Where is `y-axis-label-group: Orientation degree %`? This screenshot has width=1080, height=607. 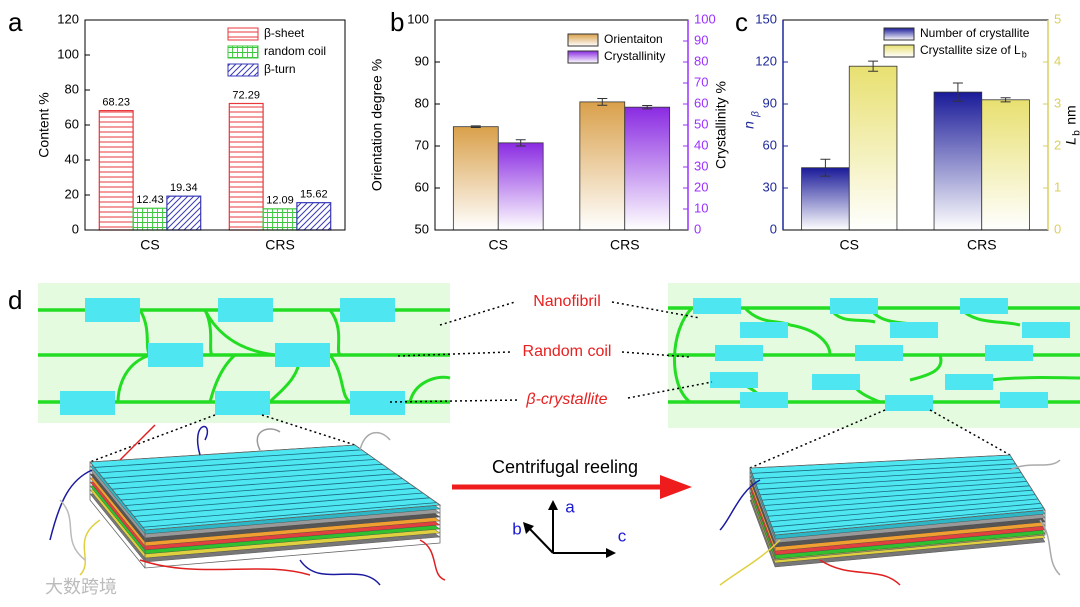 y-axis-label-group: Orientation degree % is located at coordinates (377, 125).